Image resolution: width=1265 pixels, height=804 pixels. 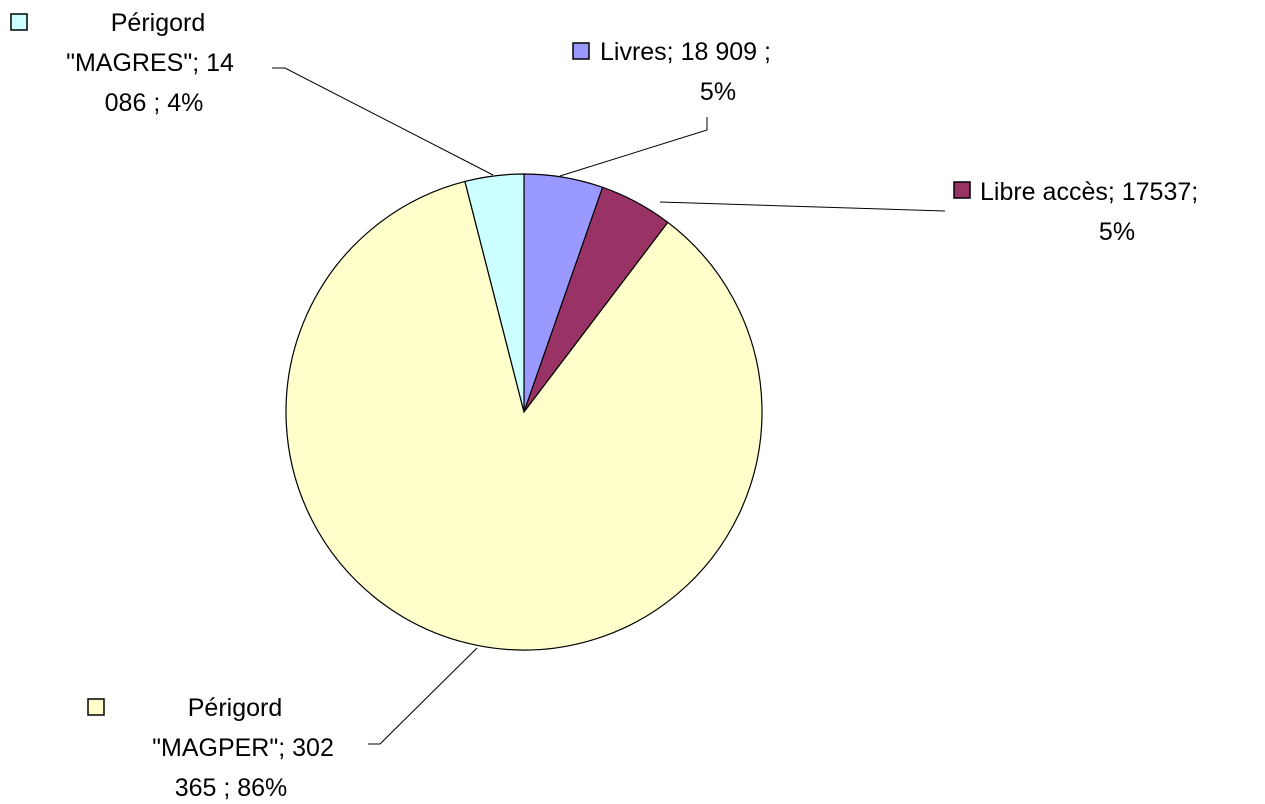 What do you see at coordinates (243, 748) in the screenshot?
I see `data-label-2-line-1: "MAGPER"; 302` at bounding box center [243, 748].